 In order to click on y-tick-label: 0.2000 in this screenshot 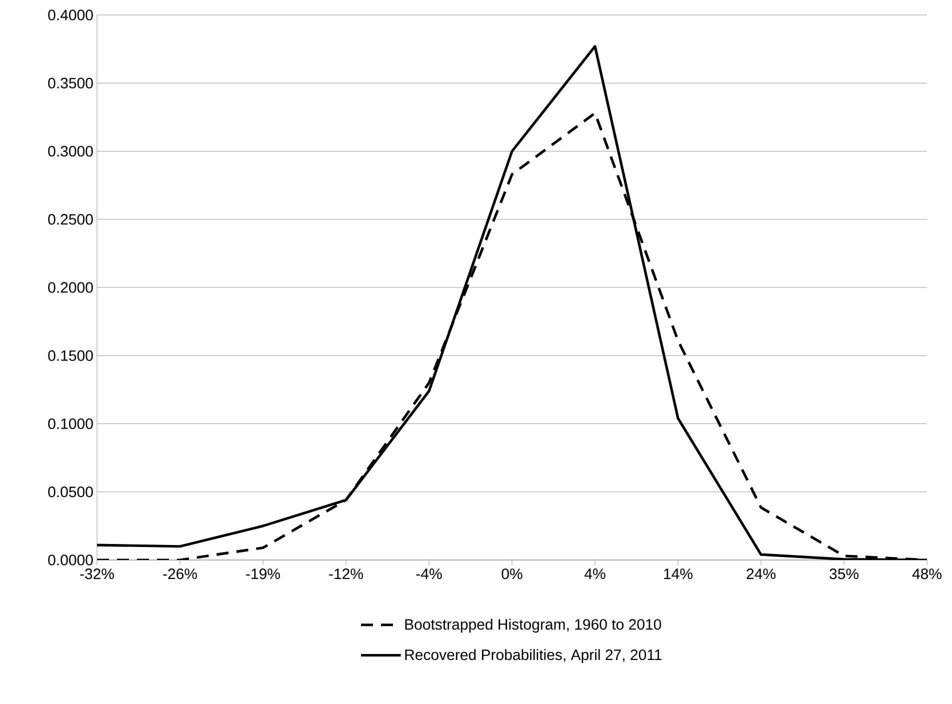, I will do `click(70, 287)`.